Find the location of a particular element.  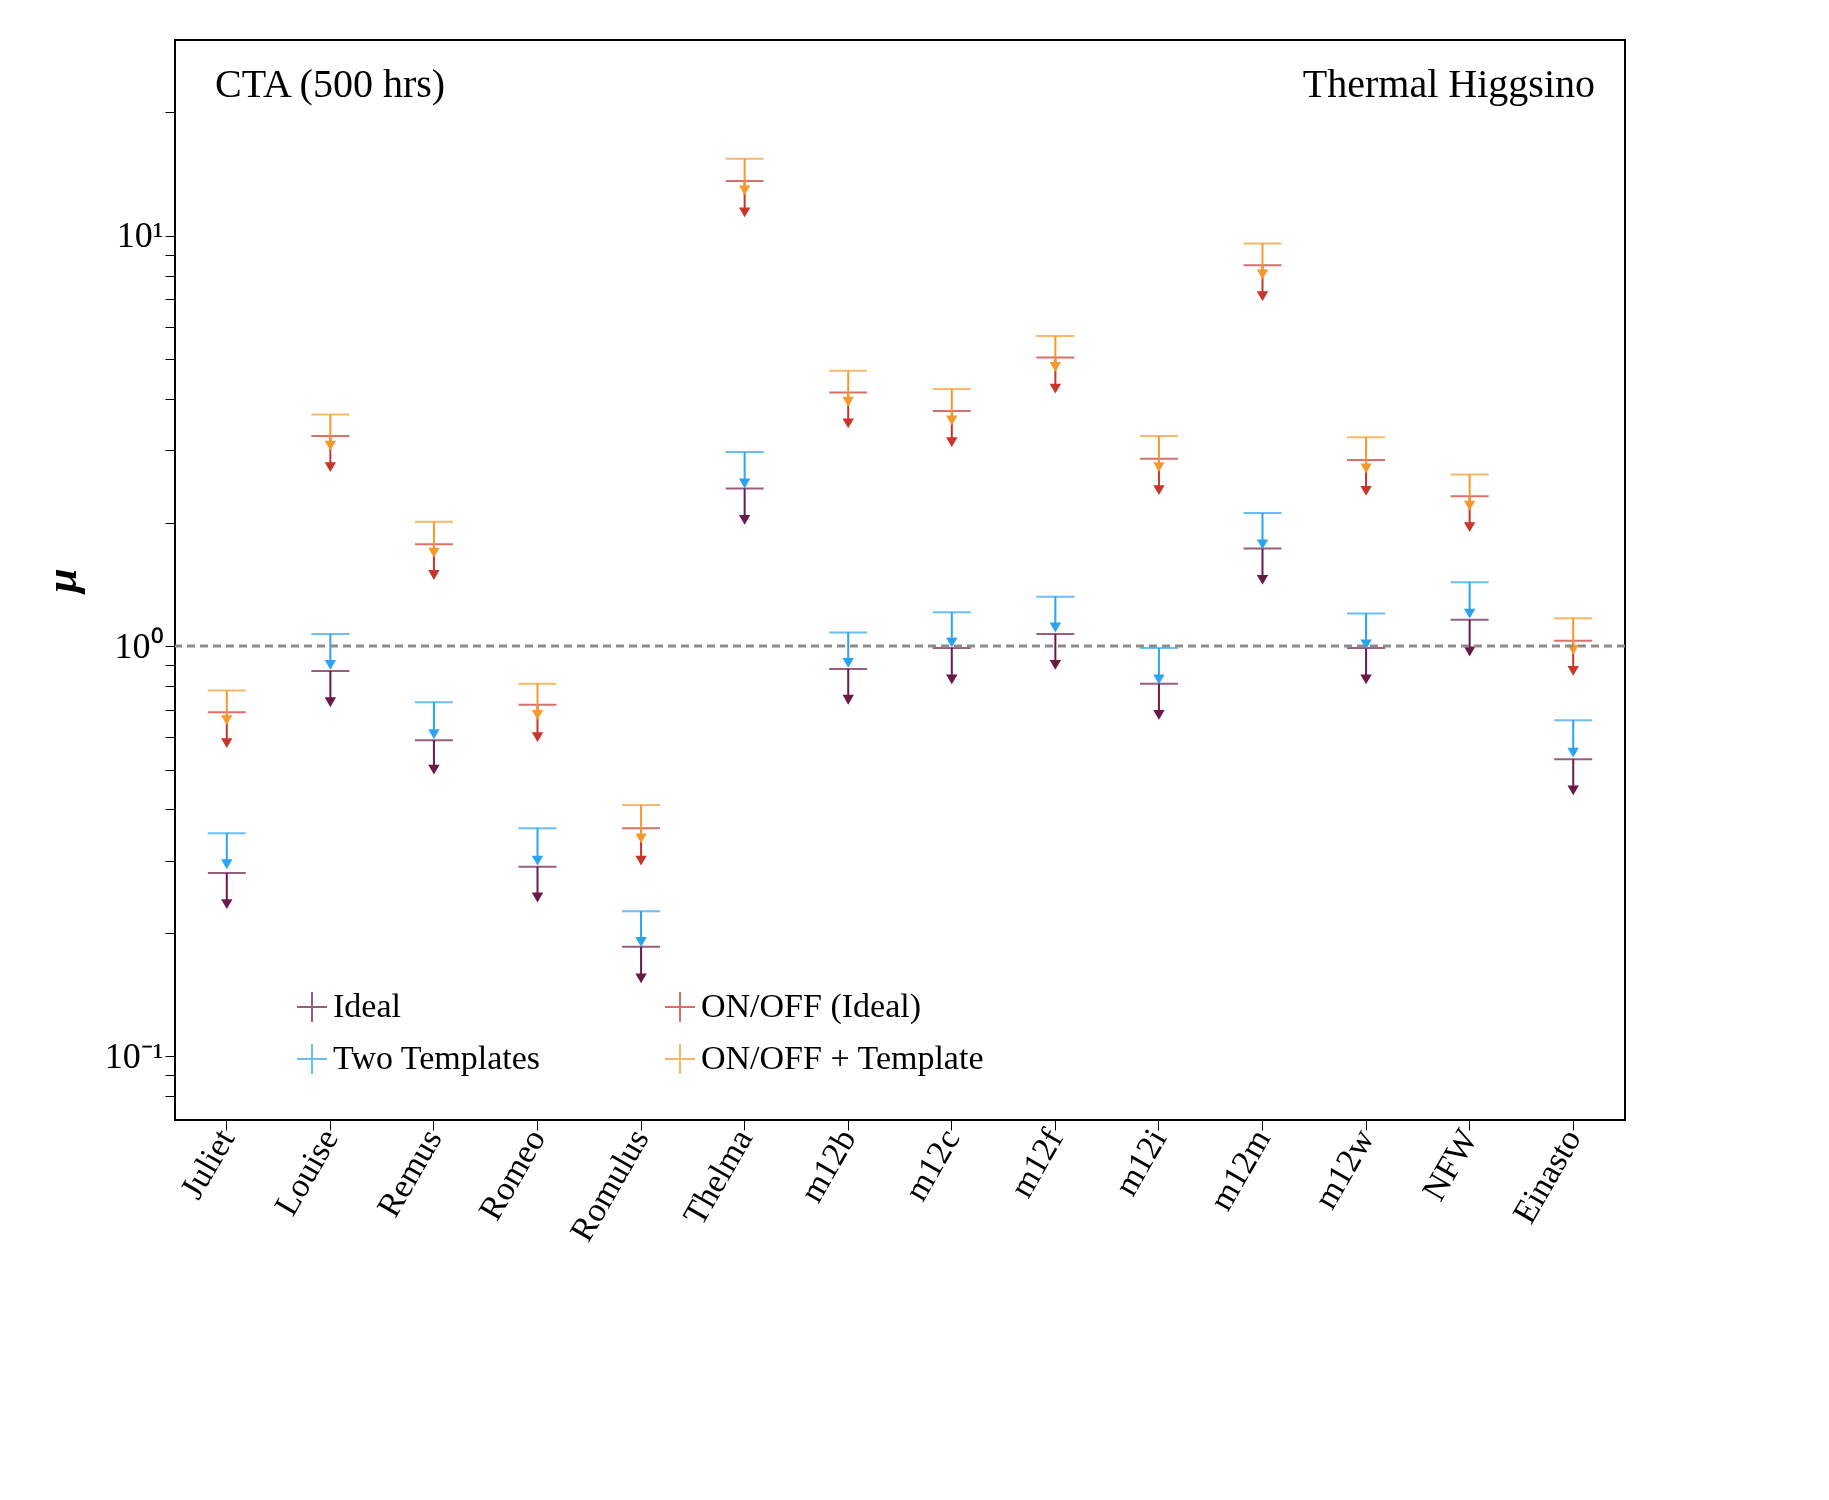

legend-label: ON/OFF (Ideal) is located at coordinates (811, 1006).